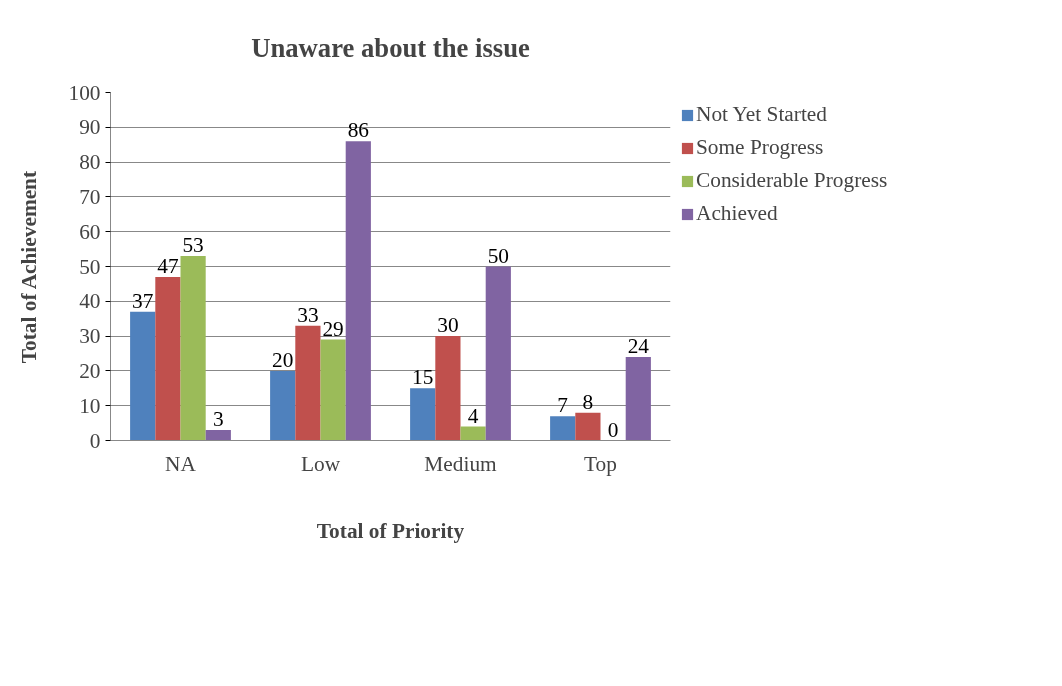 The width and height of the screenshot is (1062, 686). Describe the element at coordinates (448, 325) in the screenshot. I see `data-label: 30` at that location.